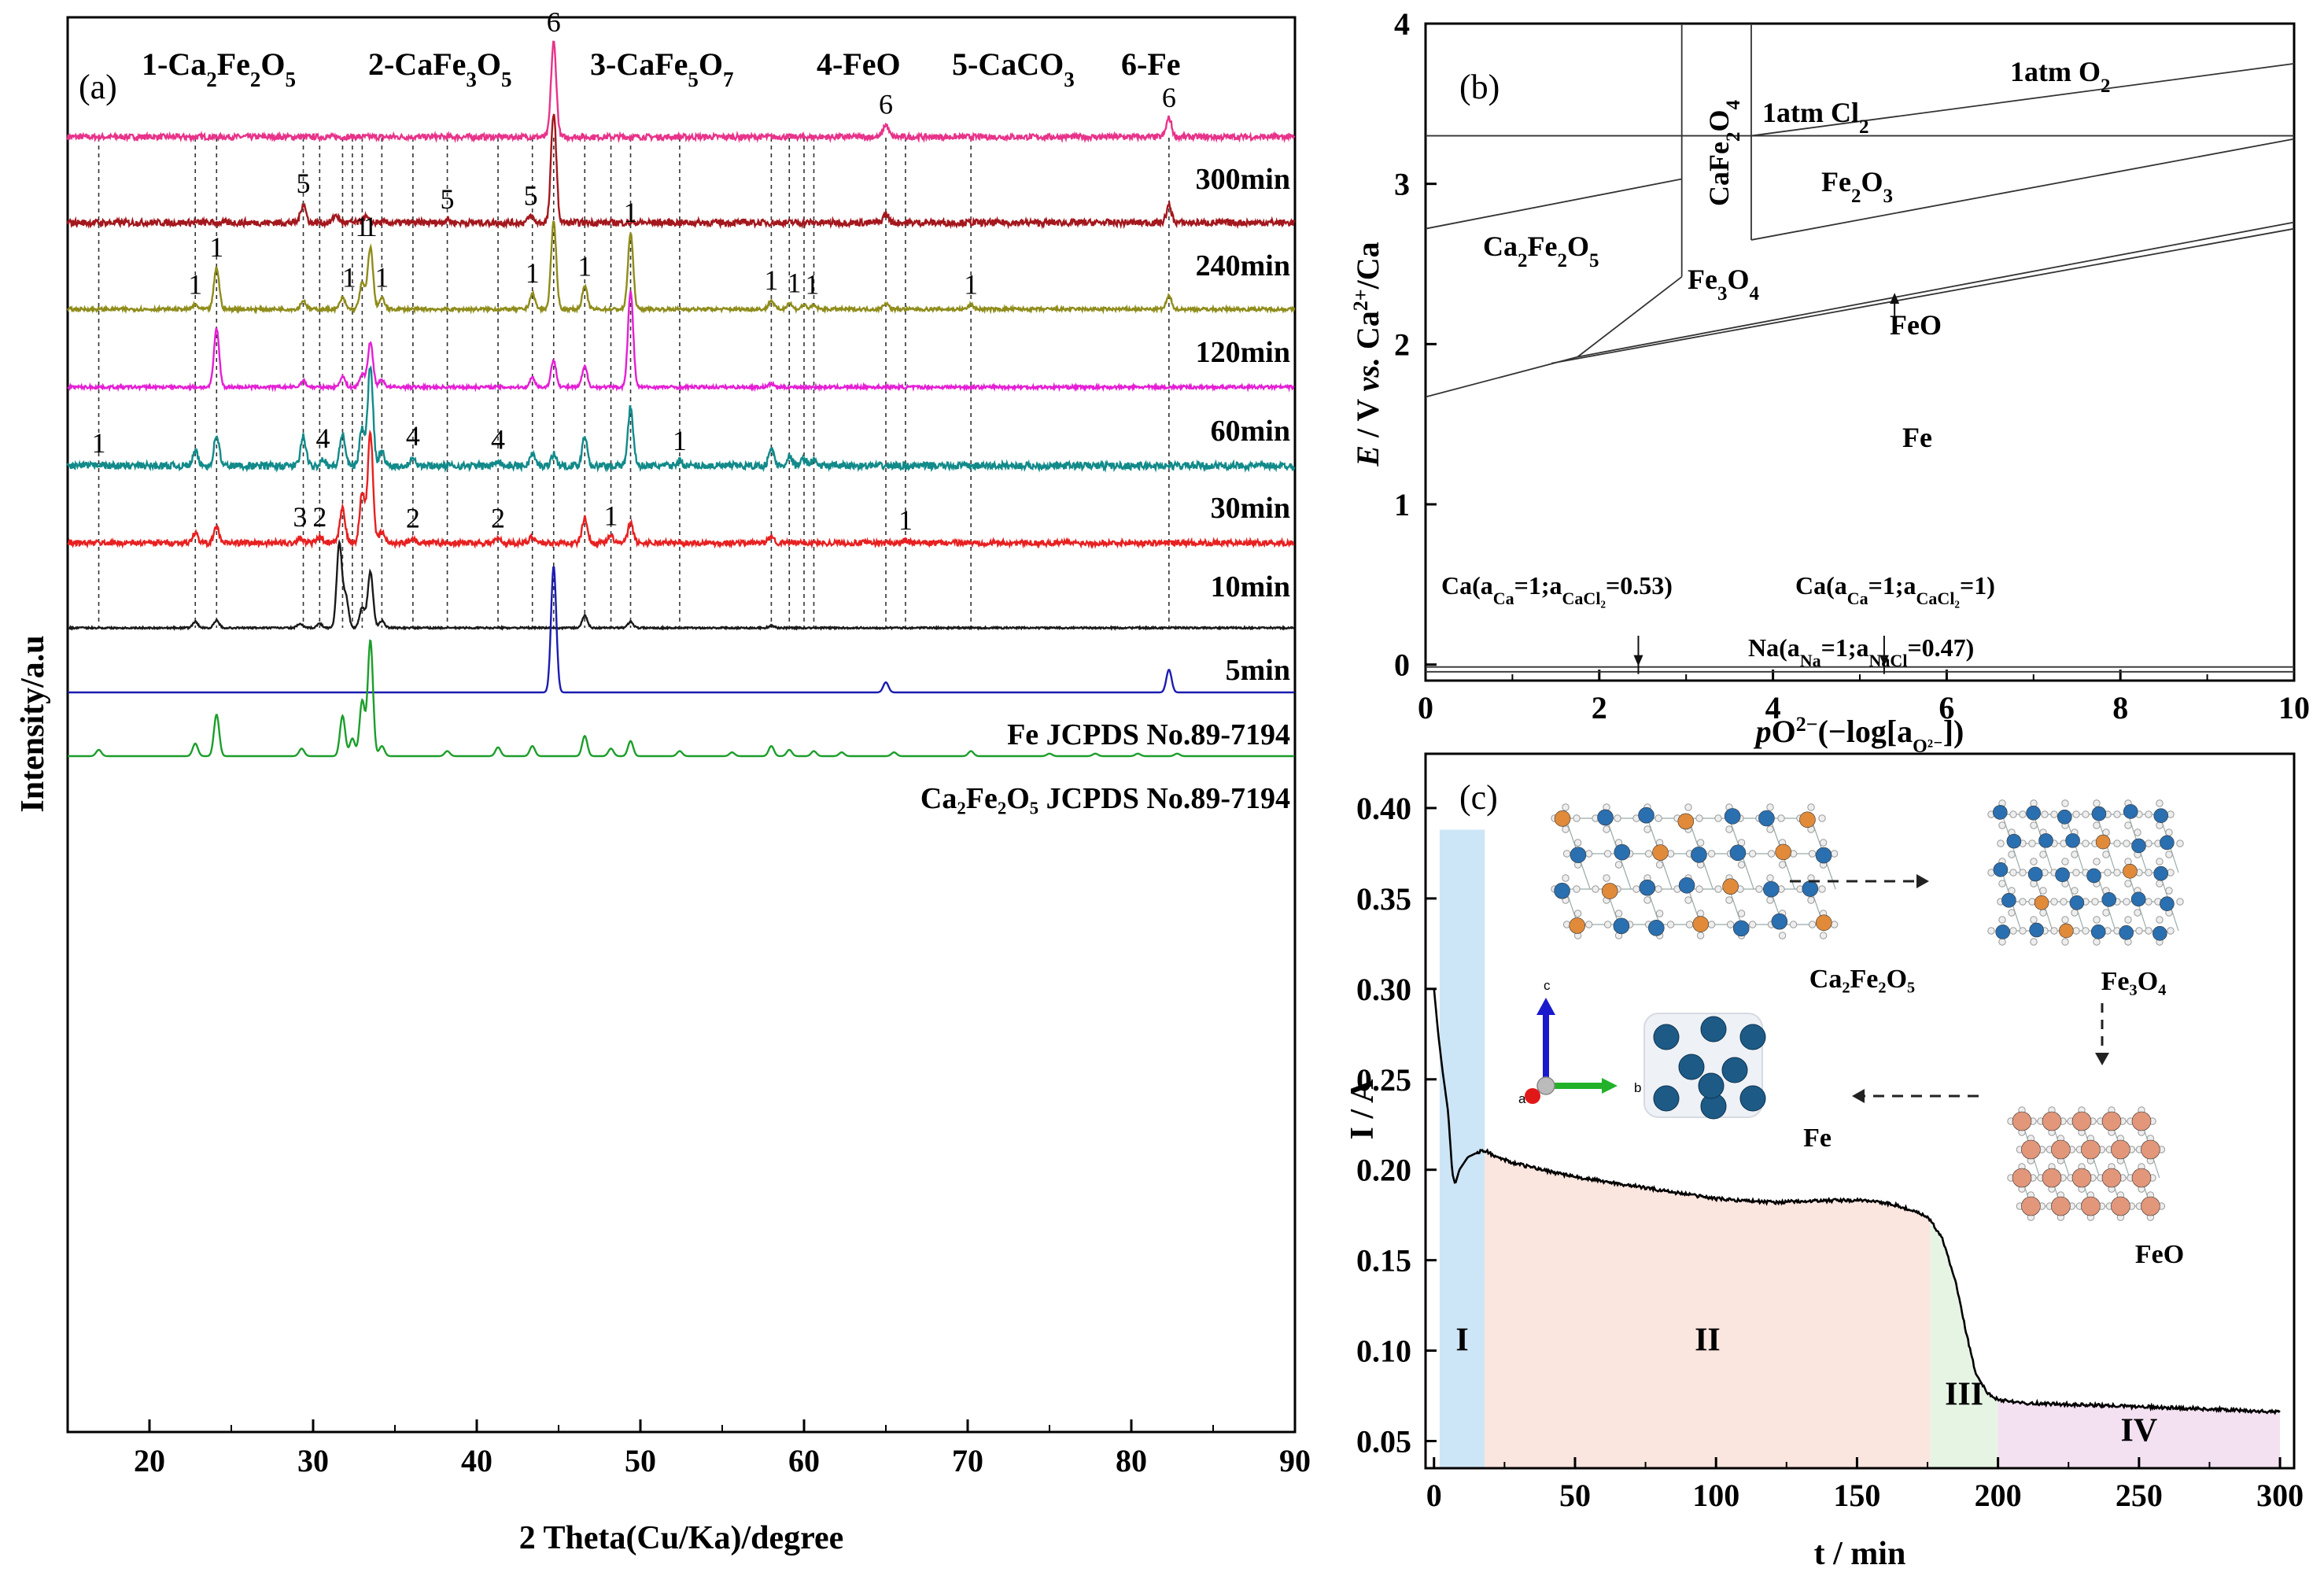  Describe the element at coordinates (1859, 735) in the screenshot. I see `phase-x-axis-label: pO2−(−log[aO²⁻])` at that location.